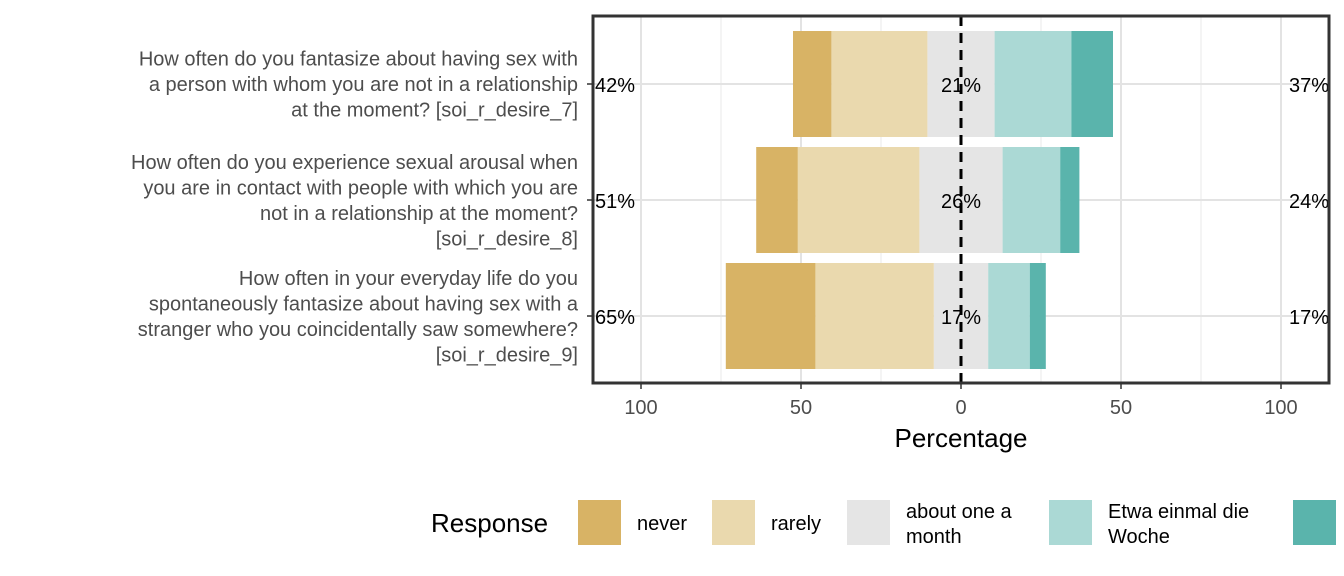  I want to click on category-label-line: How often in your everyday life do you, so click(408, 279).